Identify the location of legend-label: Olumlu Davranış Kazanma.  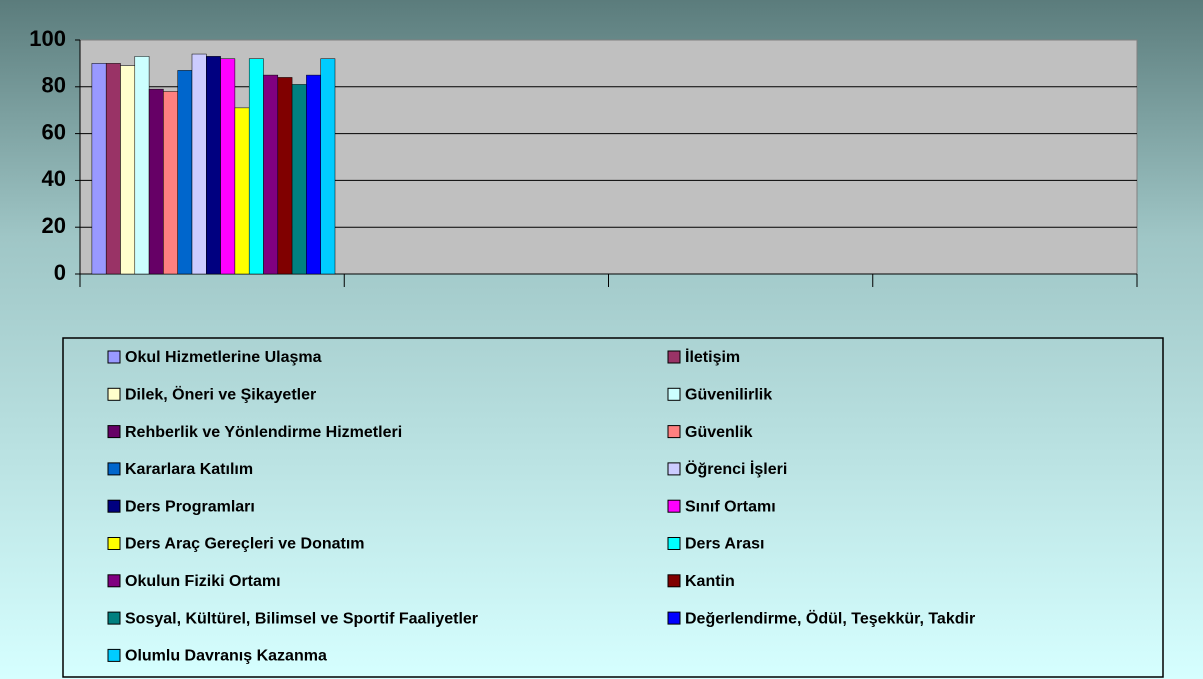
(226, 656).